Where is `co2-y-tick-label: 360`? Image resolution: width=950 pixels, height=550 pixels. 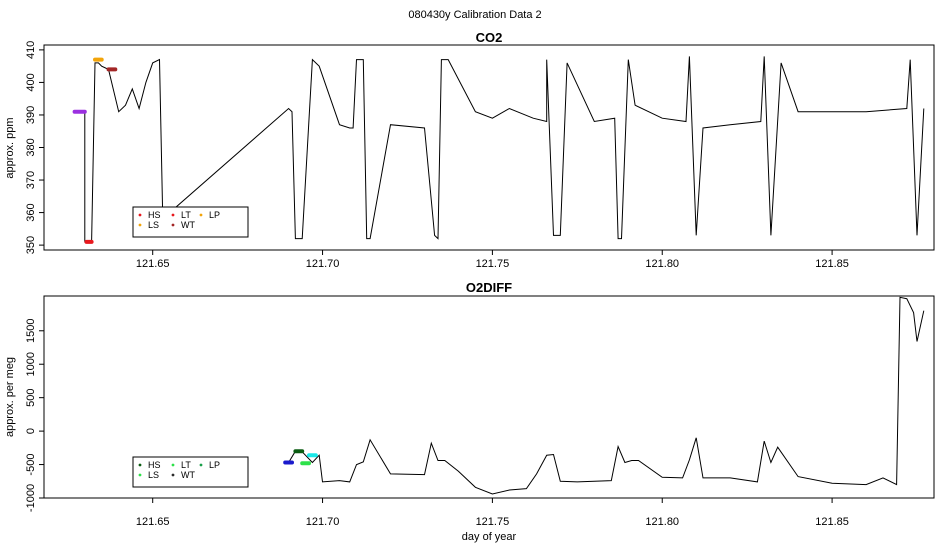
co2-y-tick-label: 360 is located at coordinates (31, 212).